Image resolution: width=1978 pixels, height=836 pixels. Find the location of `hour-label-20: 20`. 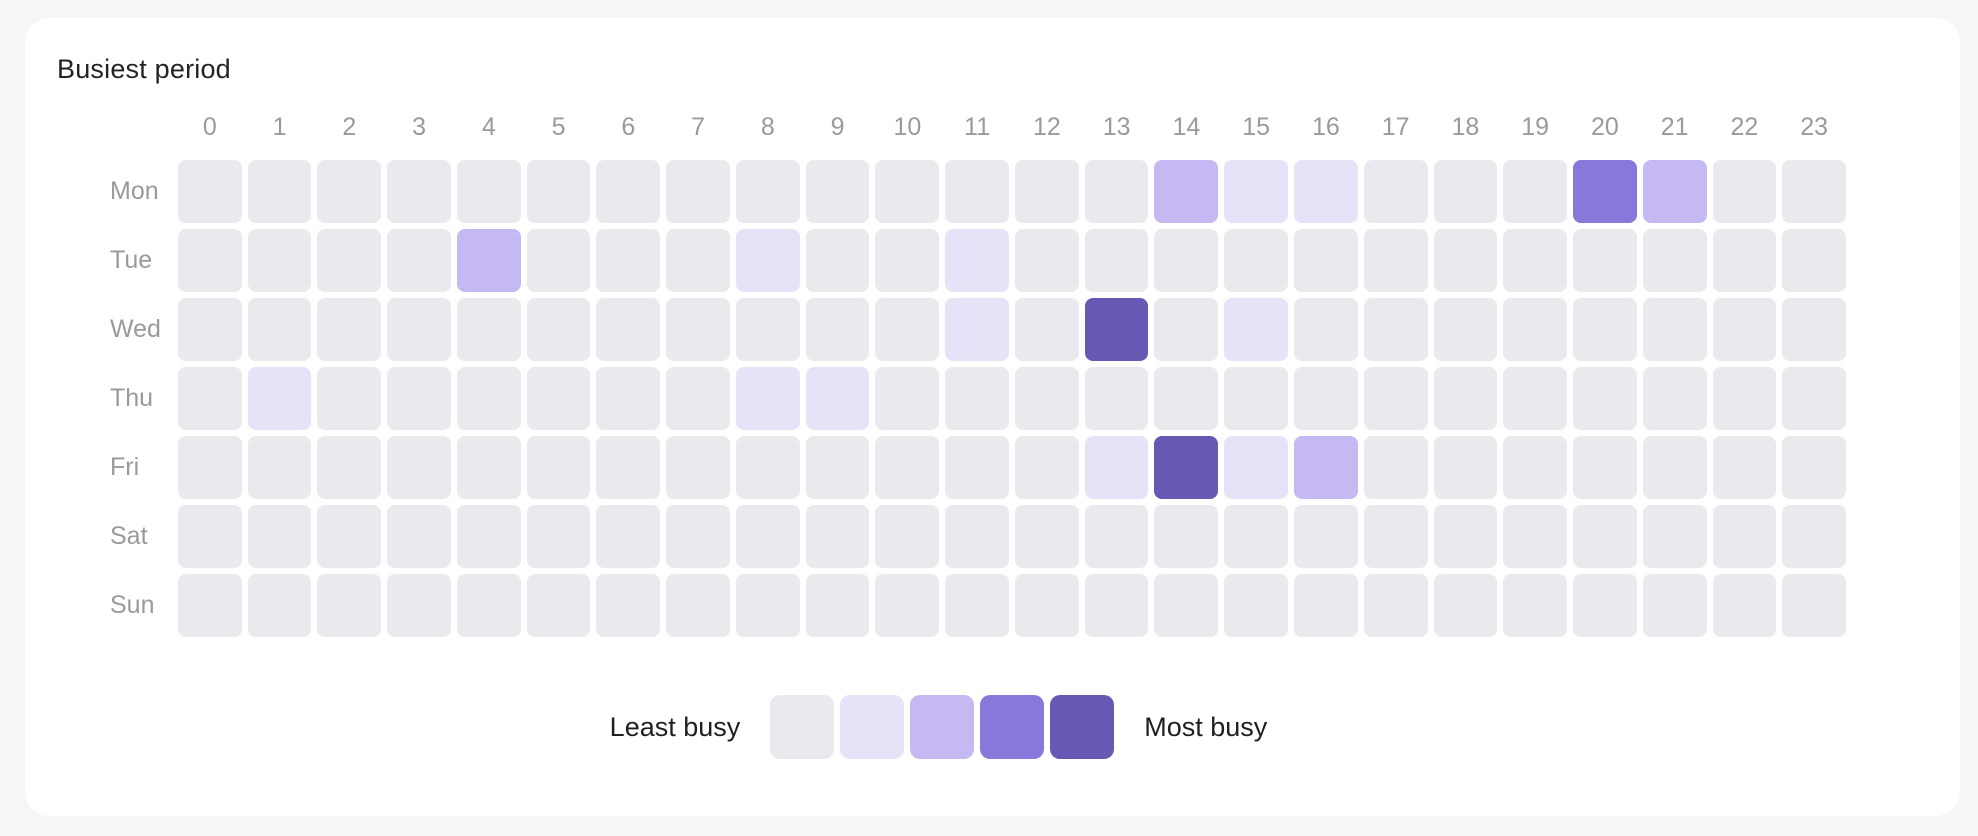

hour-label-20: 20 is located at coordinates (1604, 126).